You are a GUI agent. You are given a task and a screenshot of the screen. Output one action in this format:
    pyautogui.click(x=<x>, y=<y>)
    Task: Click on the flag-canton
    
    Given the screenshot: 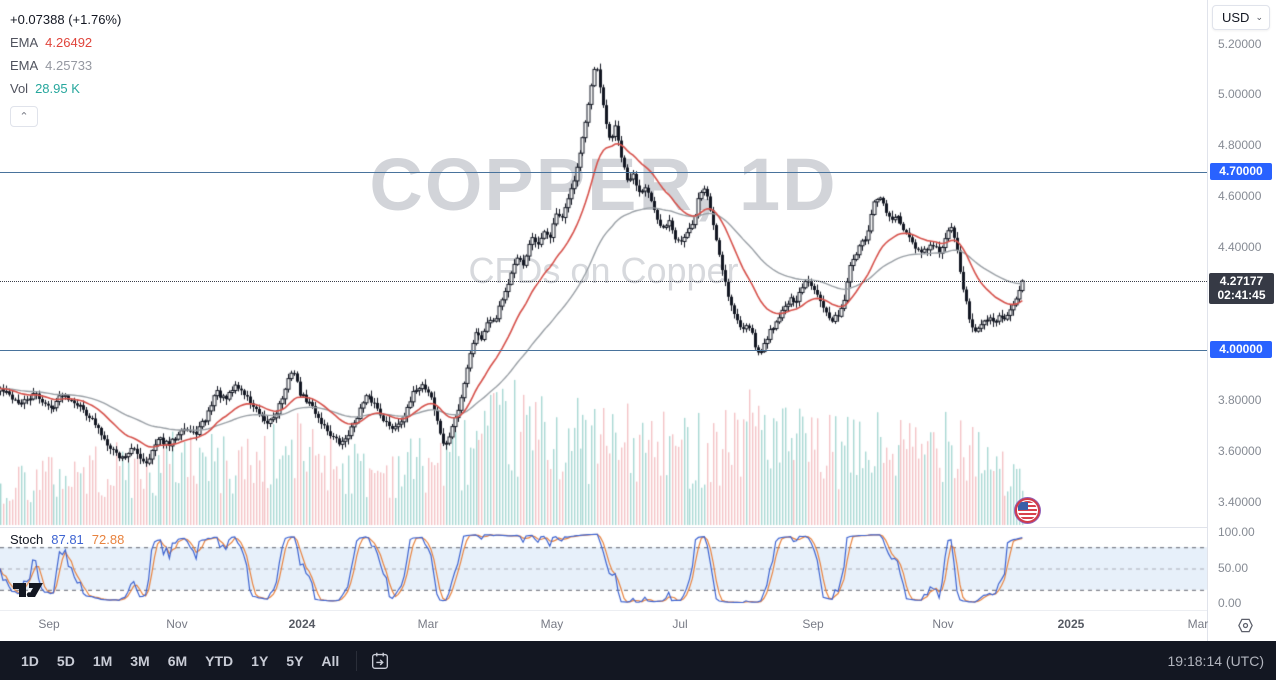 What is the action you would take?
    pyautogui.click(x=1023, y=506)
    